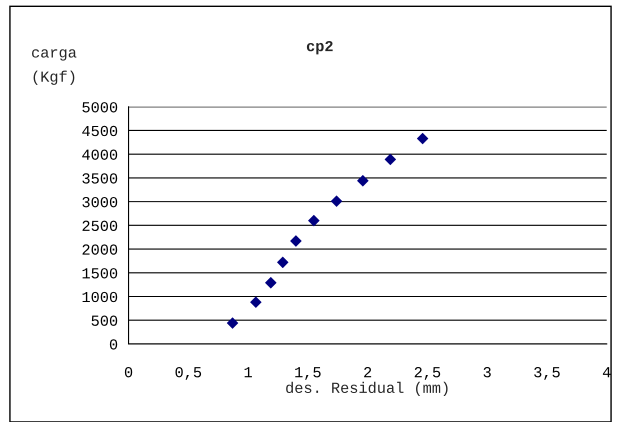  Describe the element at coordinates (367, 389) in the screenshot. I see `x-axis-title: des. Residual (mm)` at that location.